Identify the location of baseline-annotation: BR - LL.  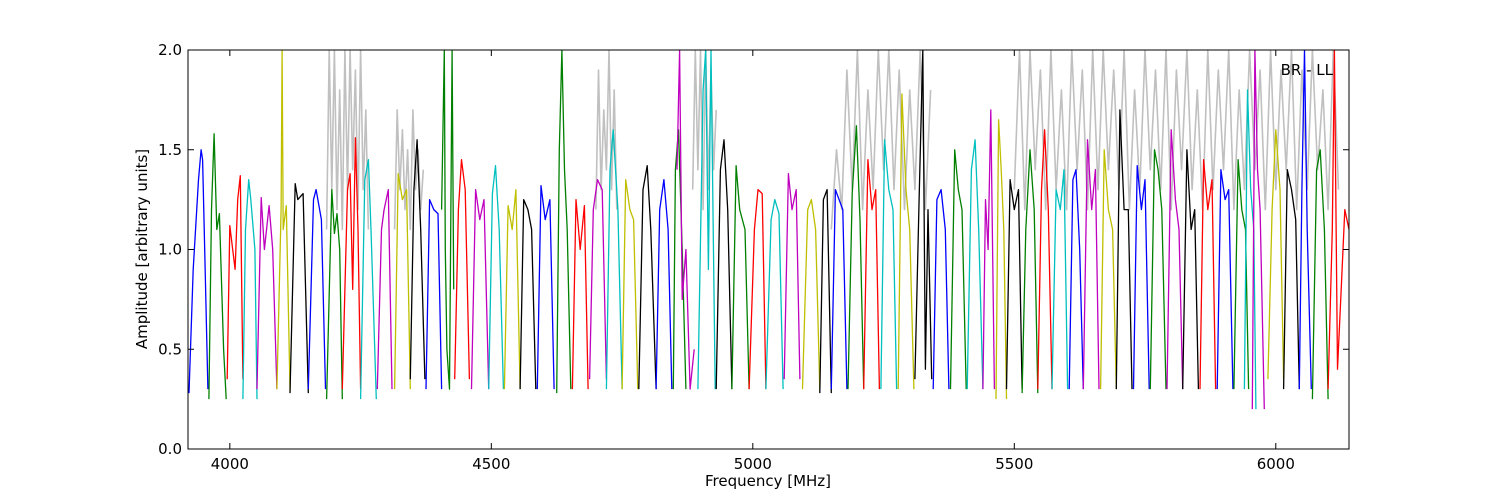
(1307, 70).